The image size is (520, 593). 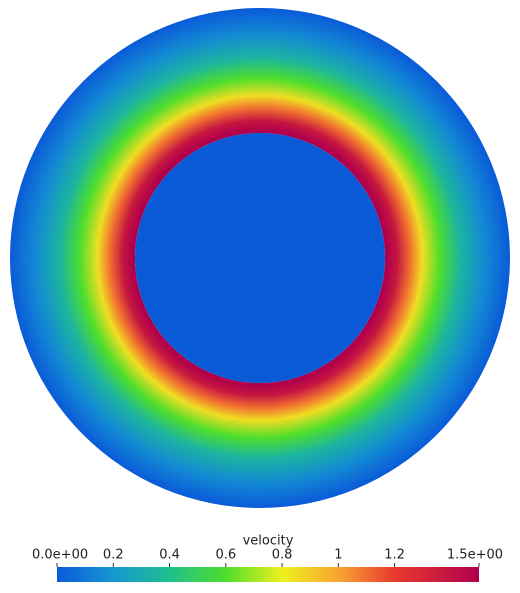 I want to click on colorbar-tick-label: 0.2, so click(x=113, y=555).